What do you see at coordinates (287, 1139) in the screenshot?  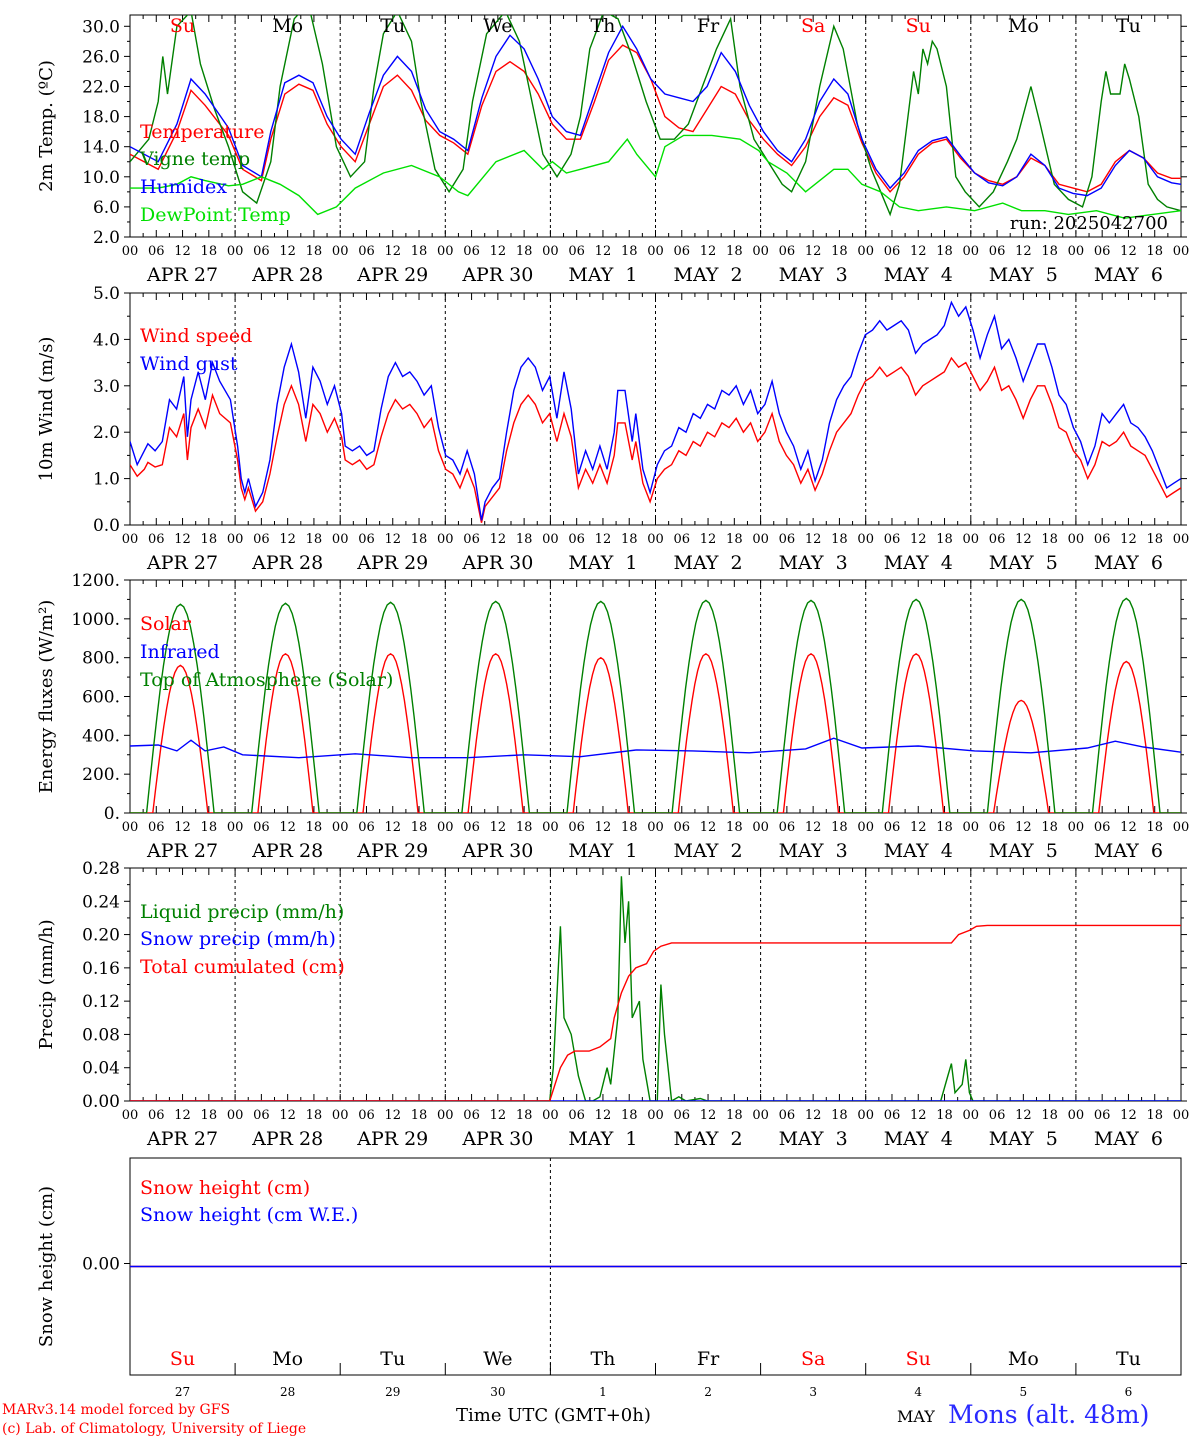 I see `date-label: APR 28` at bounding box center [287, 1139].